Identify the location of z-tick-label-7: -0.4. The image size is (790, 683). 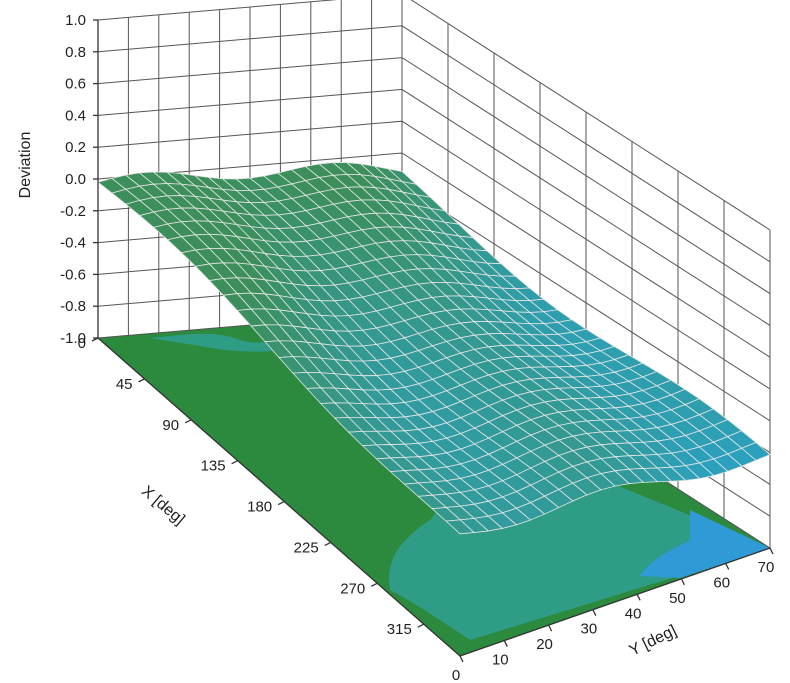
(73, 243).